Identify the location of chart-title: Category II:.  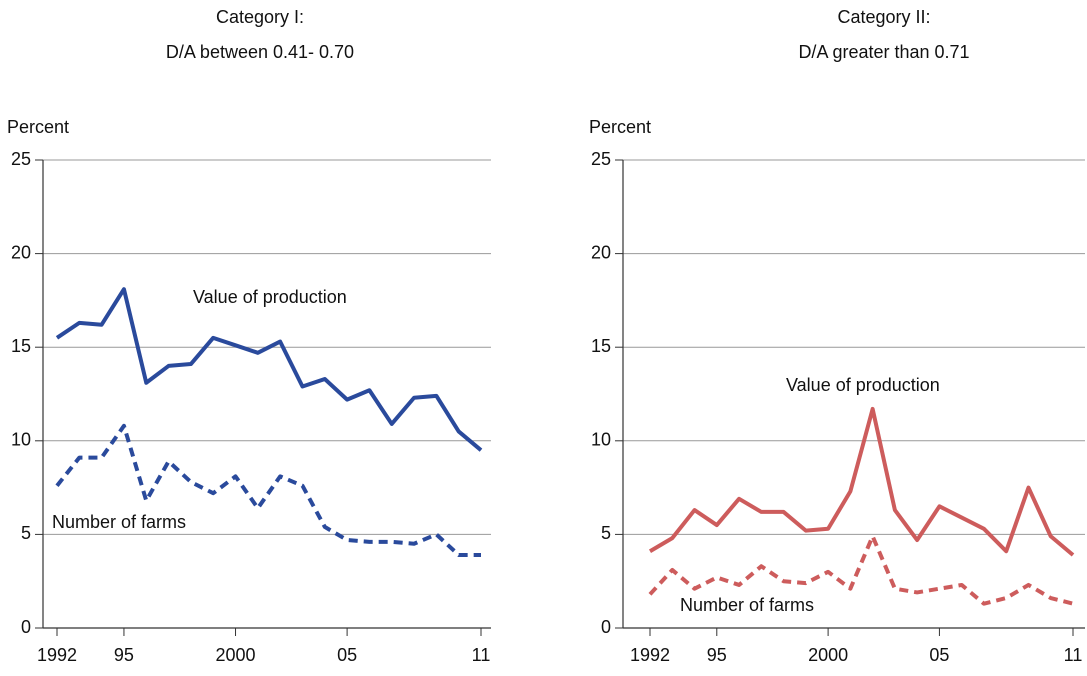
(883, 17).